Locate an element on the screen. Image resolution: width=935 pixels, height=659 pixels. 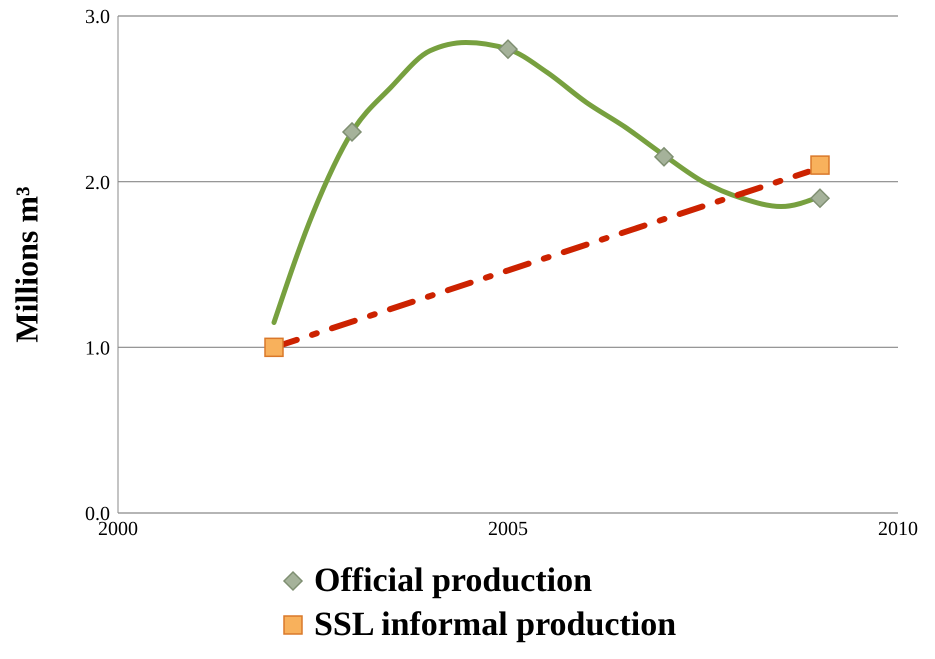
y-tick-label: 3.0 is located at coordinates (97, 17).